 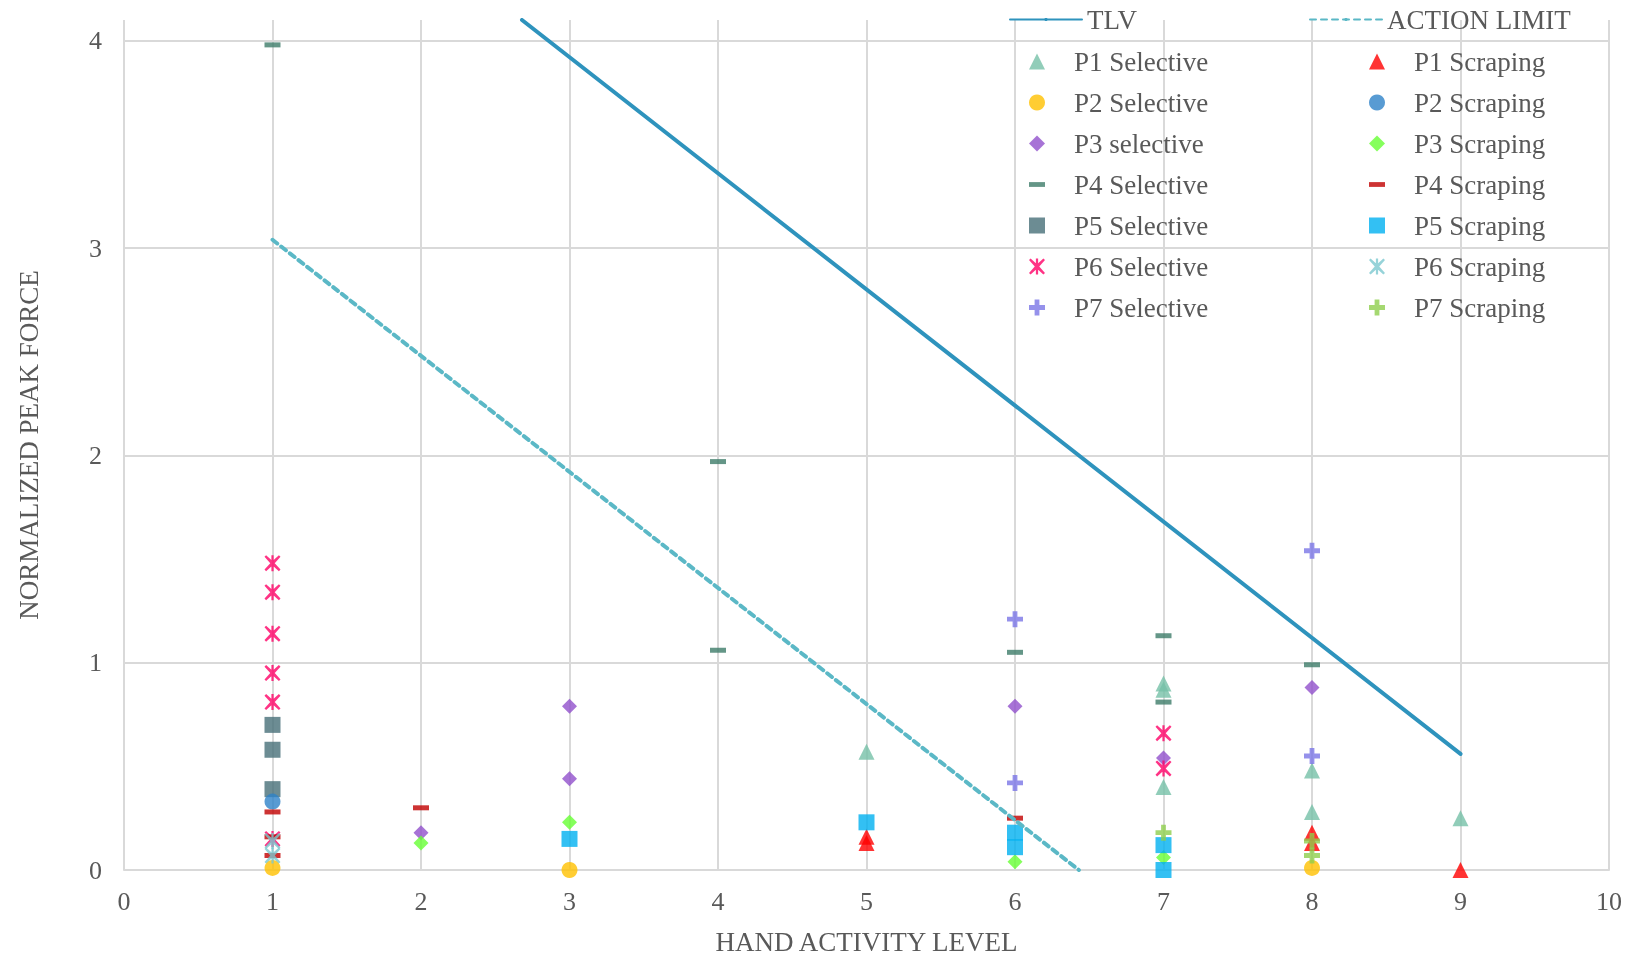 What do you see at coordinates (1141, 61) in the screenshot?
I see `legend-label: P1 Selective` at bounding box center [1141, 61].